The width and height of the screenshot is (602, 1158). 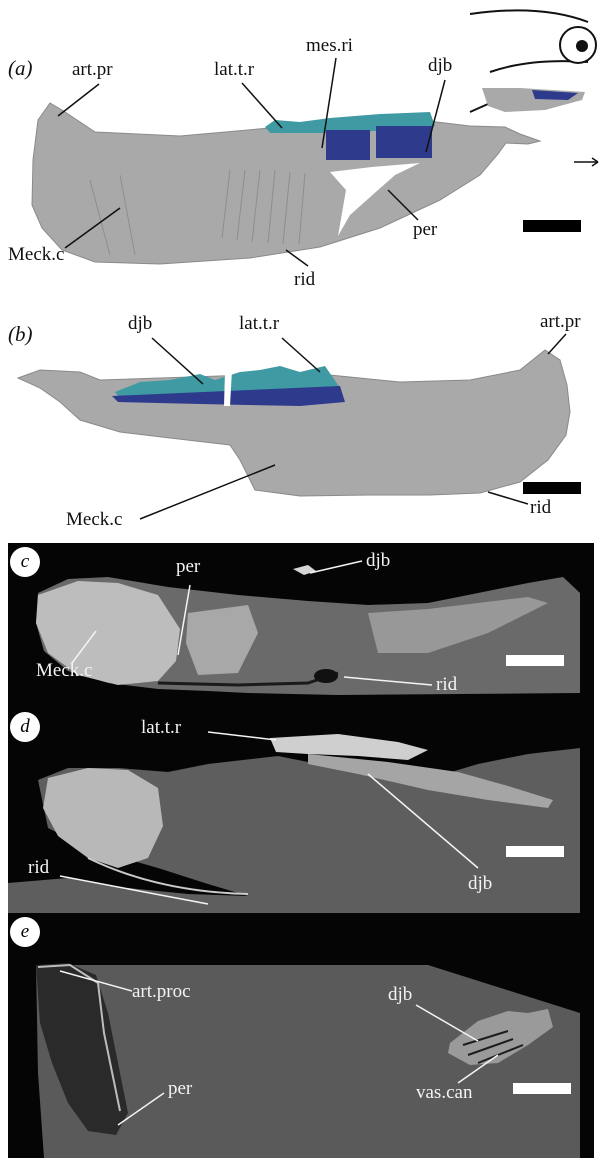 What do you see at coordinates (552, 488) in the screenshot?
I see `scale-bar-b` at bounding box center [552, 488].